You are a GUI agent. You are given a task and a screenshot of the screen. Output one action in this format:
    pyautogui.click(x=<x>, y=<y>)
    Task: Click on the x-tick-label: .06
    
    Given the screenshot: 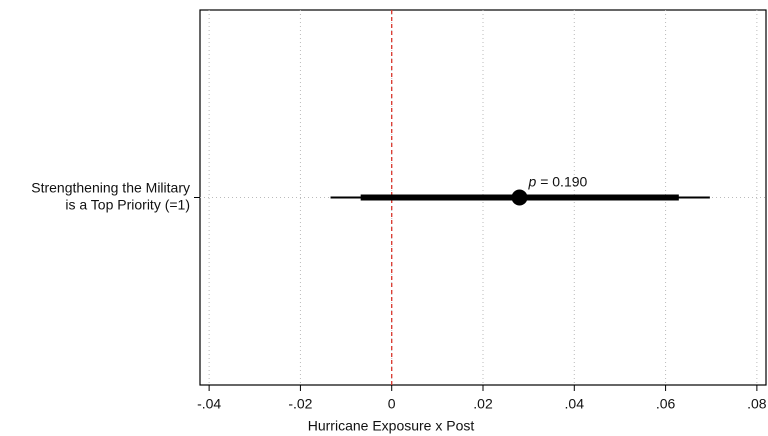 What is the action you would take?
    pyautogui.click(x=666, y=404)
    